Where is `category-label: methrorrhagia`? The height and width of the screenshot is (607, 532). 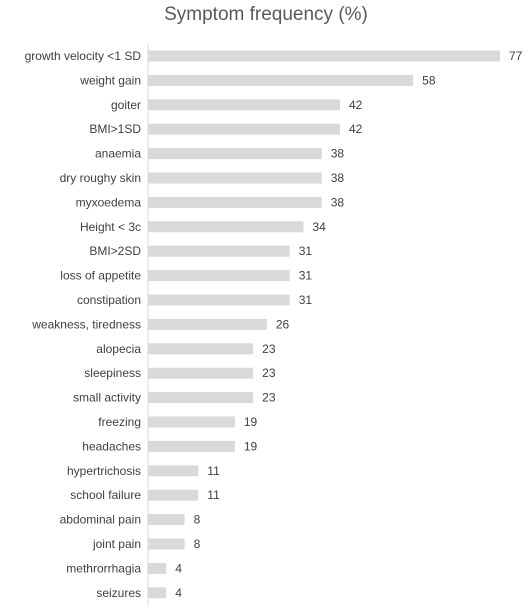
category-label: methrorrhagia is located at coordinates (103, 568).